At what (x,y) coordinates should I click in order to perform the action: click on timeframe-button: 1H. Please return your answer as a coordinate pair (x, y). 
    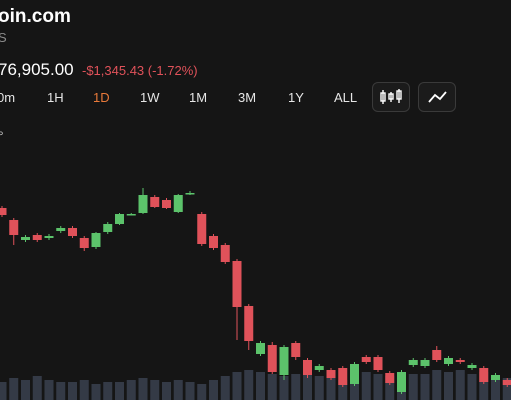
    Looking at the image, I should click on (55, 97).